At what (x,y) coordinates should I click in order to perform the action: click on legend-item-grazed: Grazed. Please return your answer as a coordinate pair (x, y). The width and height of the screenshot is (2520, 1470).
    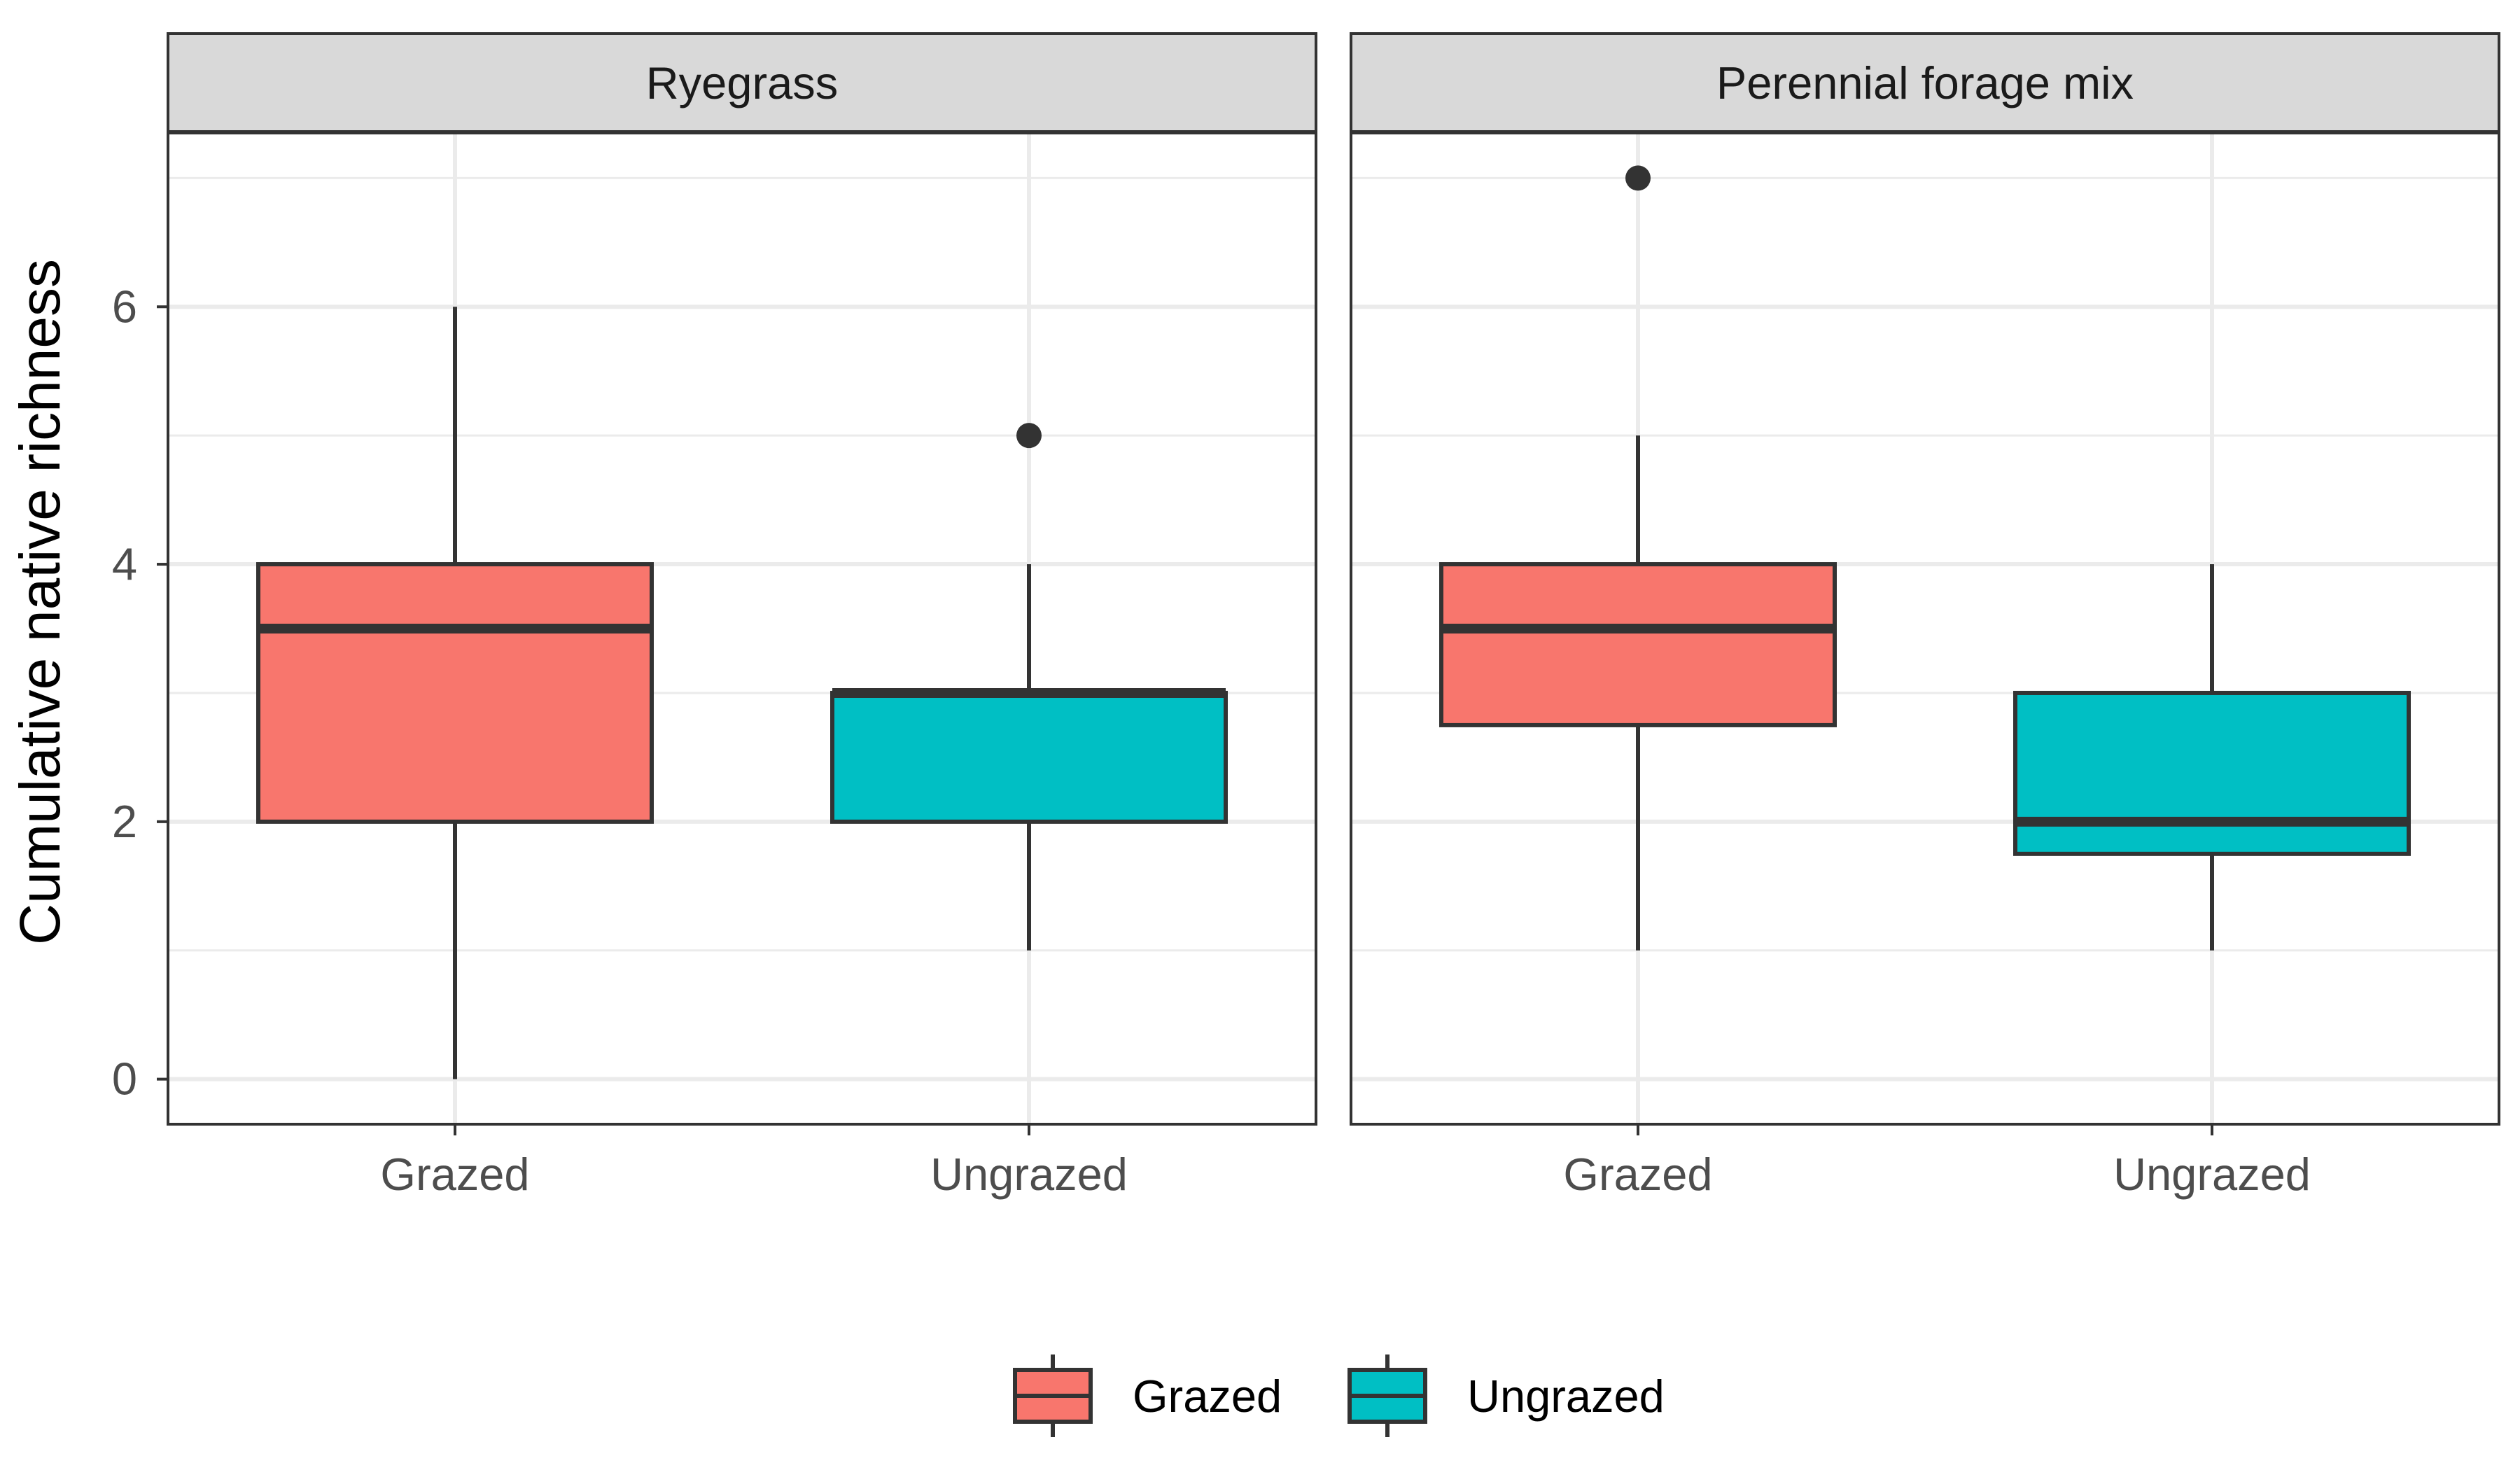
    Looking at the image, I should click on (1147, 1395).